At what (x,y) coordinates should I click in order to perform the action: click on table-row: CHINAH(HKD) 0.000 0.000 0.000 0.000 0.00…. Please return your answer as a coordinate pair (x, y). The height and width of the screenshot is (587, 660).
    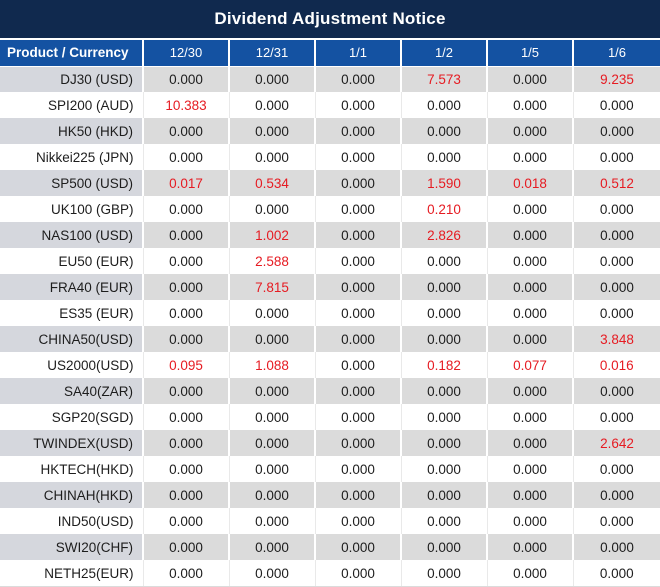
    Looking at the image, I should click on (330, 495).